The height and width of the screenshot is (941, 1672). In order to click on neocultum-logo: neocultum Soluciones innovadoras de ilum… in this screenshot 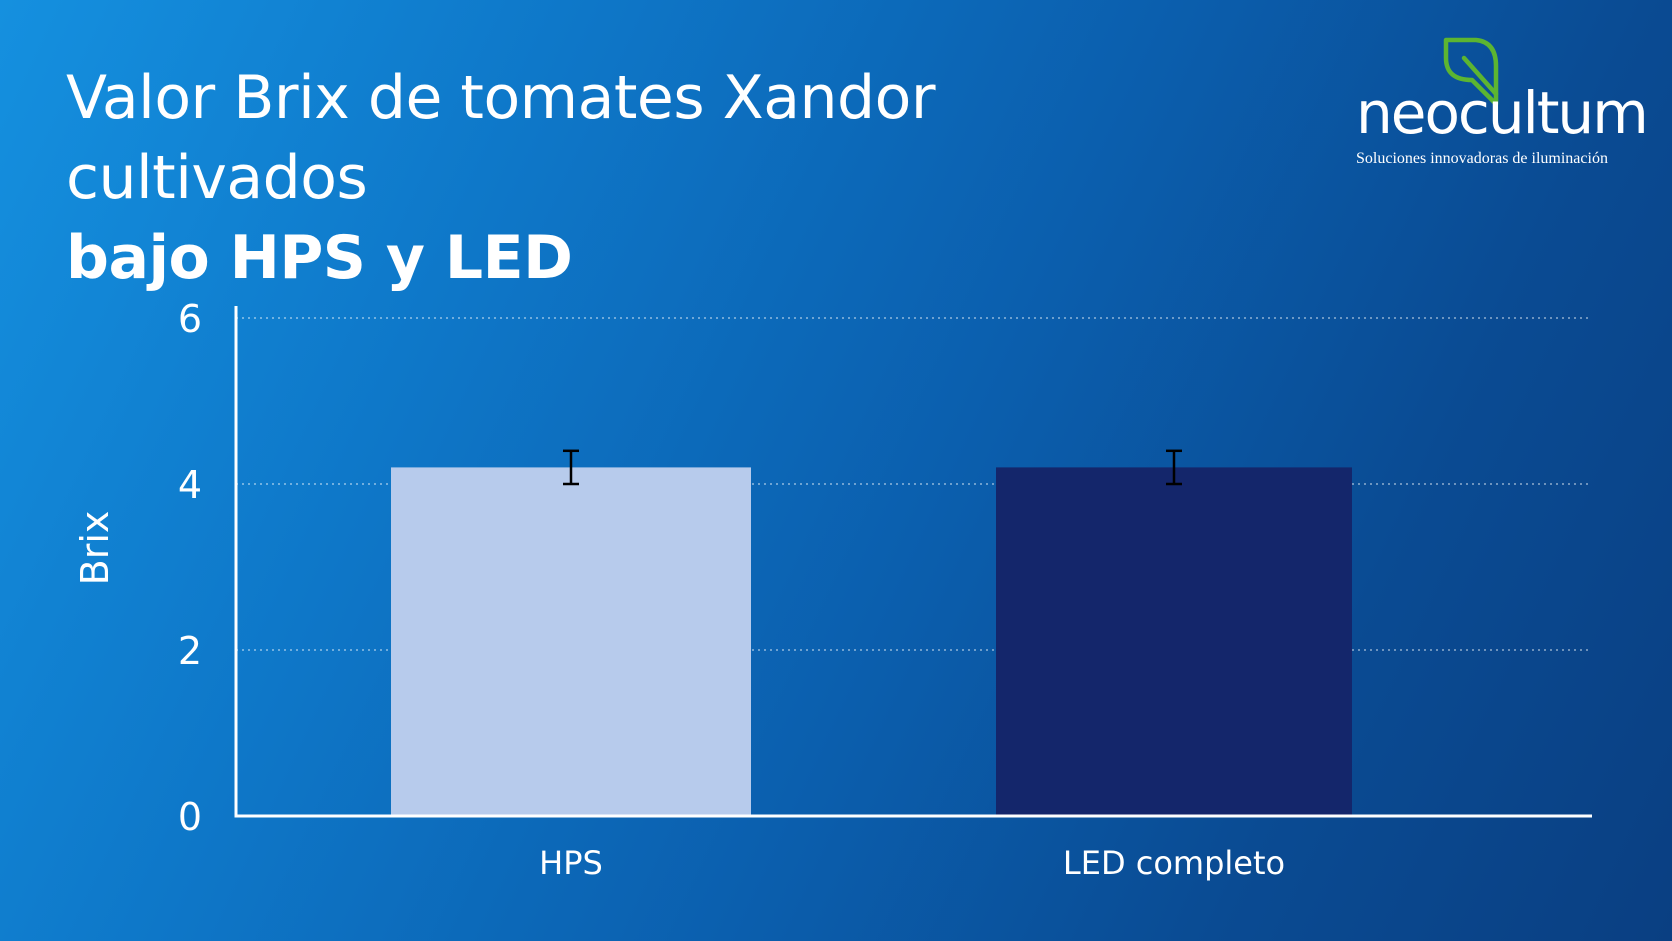, I will do `click(1500, 111)`.